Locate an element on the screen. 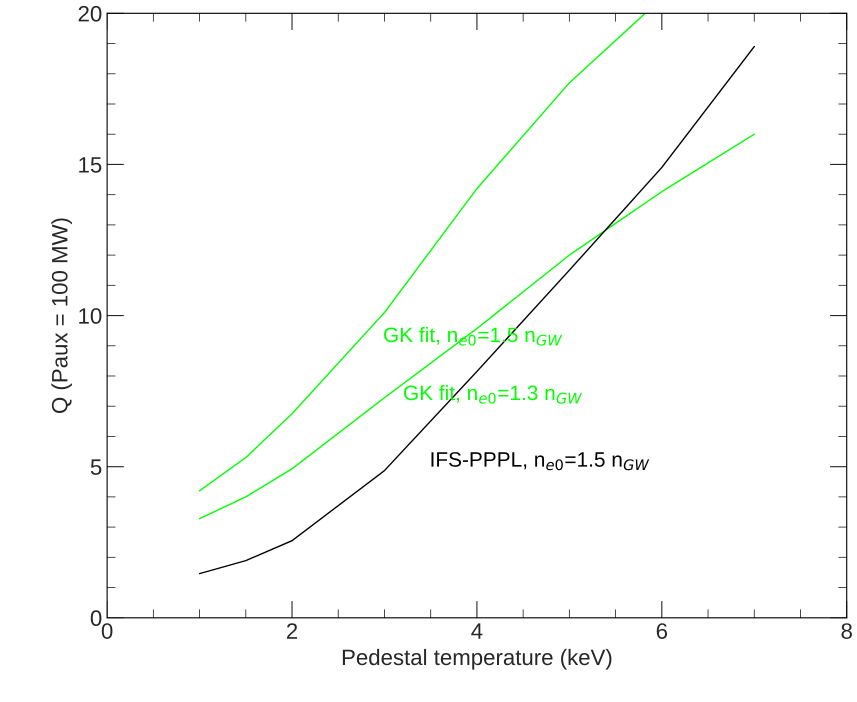 The image size is (857, 702). x-tick-label: 4 is located at coordinates (476, 631).